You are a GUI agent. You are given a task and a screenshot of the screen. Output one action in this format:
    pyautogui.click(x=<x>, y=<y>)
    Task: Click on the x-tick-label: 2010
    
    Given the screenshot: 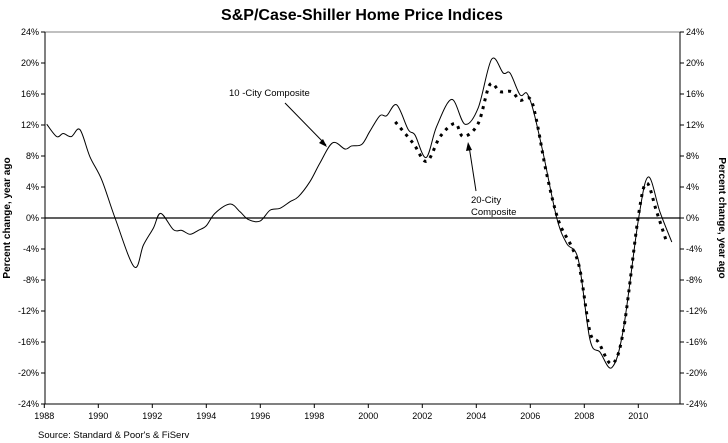 What is the action you would take?
    pyautogui.click(x=638, y=416)
    